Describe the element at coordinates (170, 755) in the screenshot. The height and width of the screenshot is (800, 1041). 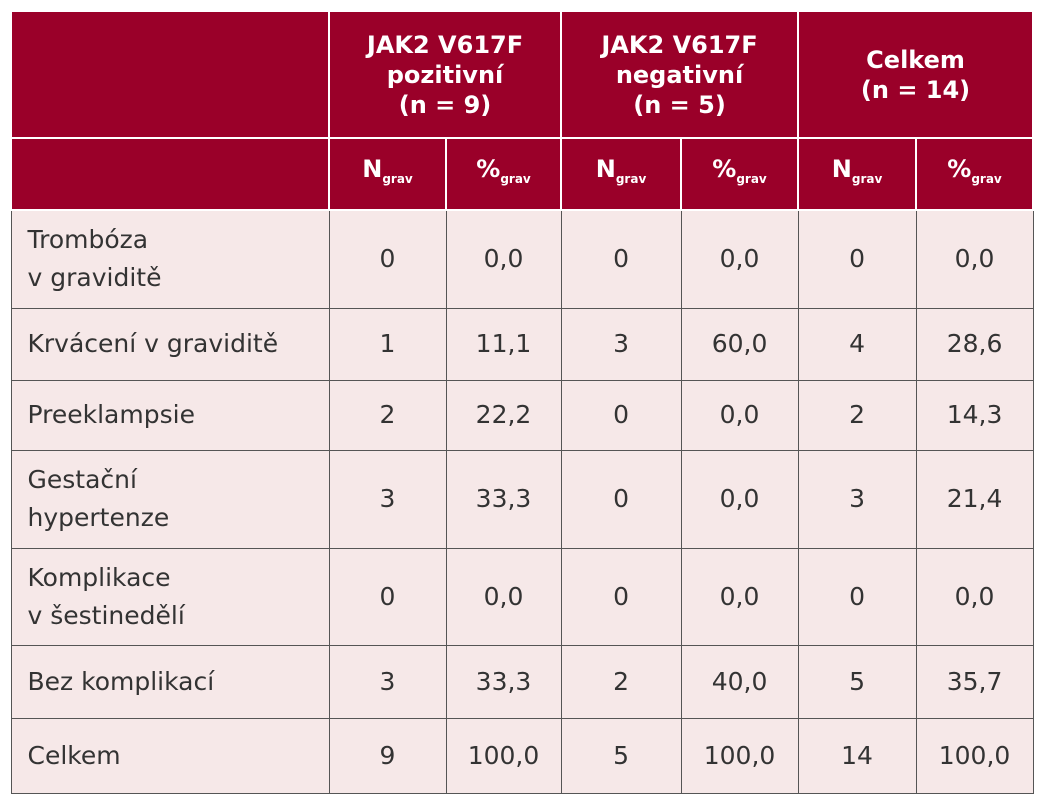
I see `row-label: Celkem` at that location.